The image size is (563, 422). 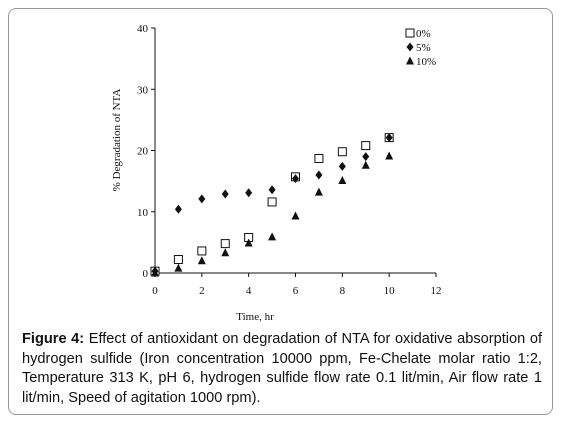 I want to click on y-tick-label: 10, so click(x=143, y=213).